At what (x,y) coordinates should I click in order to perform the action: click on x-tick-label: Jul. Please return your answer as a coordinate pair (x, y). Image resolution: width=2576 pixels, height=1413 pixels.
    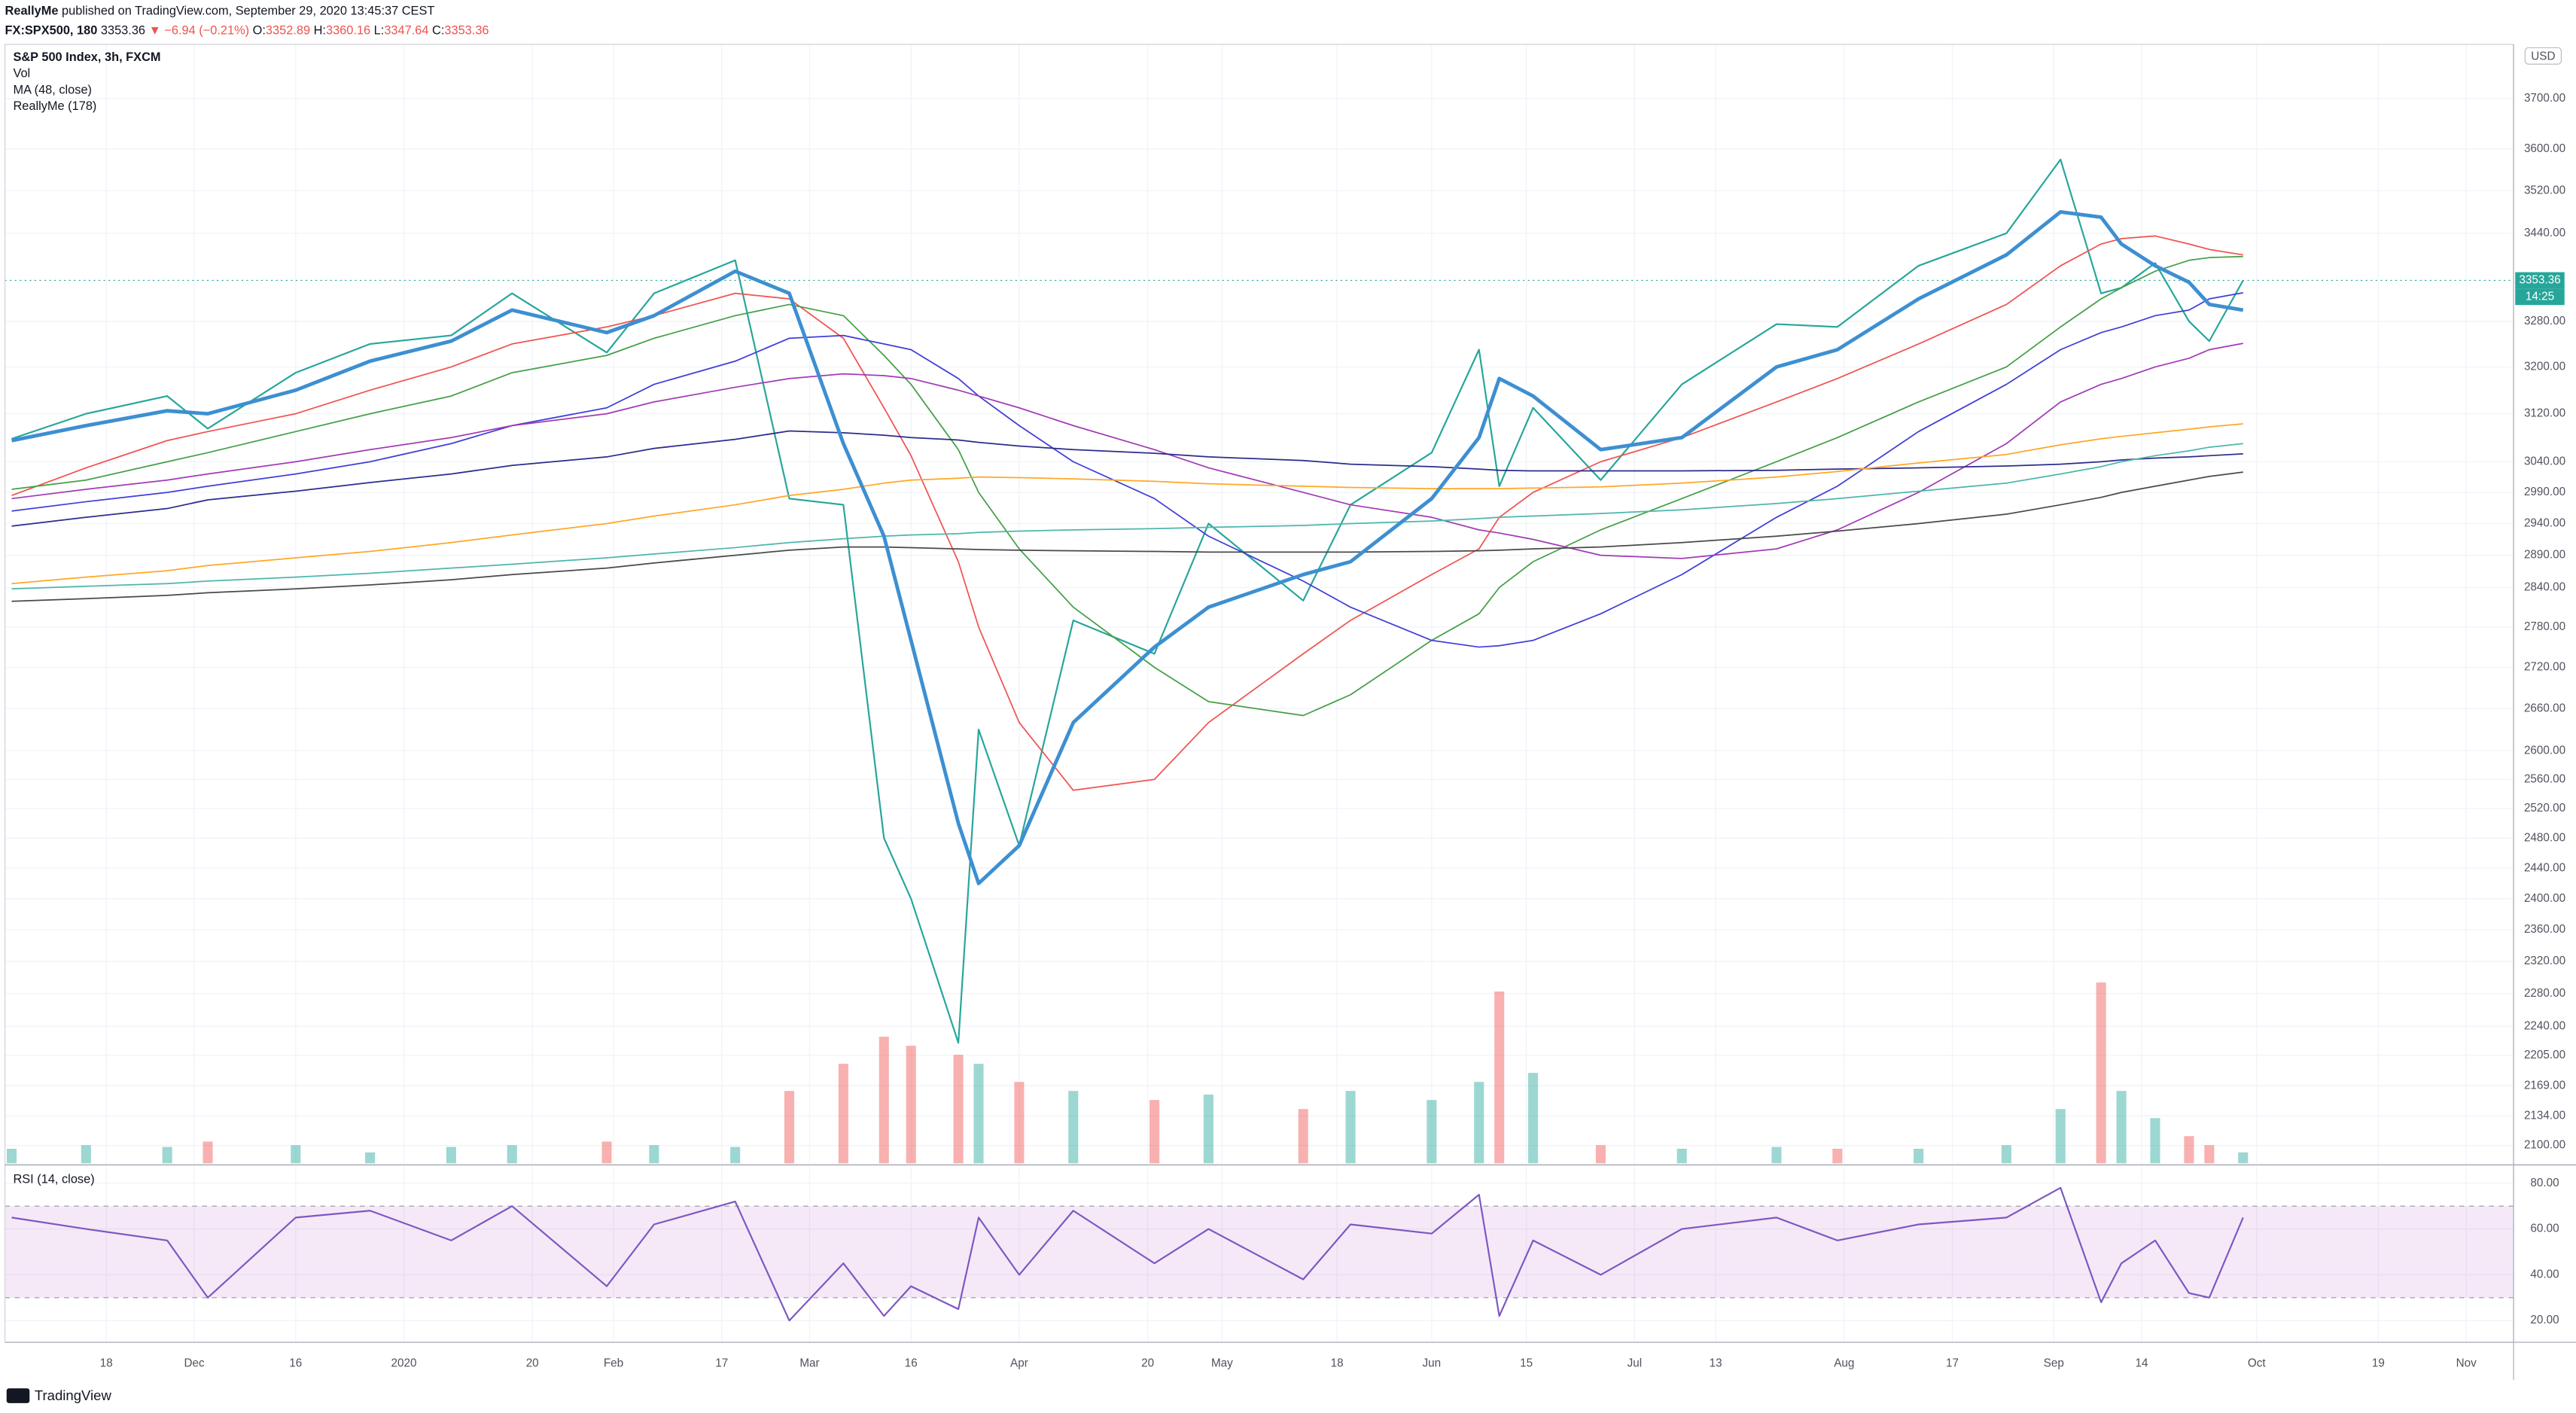
    Looking at the image, I should click on (1635, 1363).